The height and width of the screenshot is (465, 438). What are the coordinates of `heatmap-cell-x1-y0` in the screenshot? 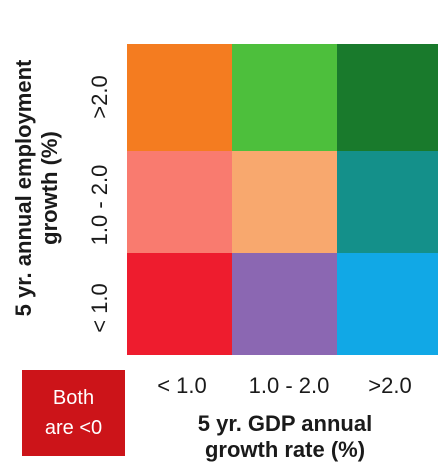 It's located at (284, 304).